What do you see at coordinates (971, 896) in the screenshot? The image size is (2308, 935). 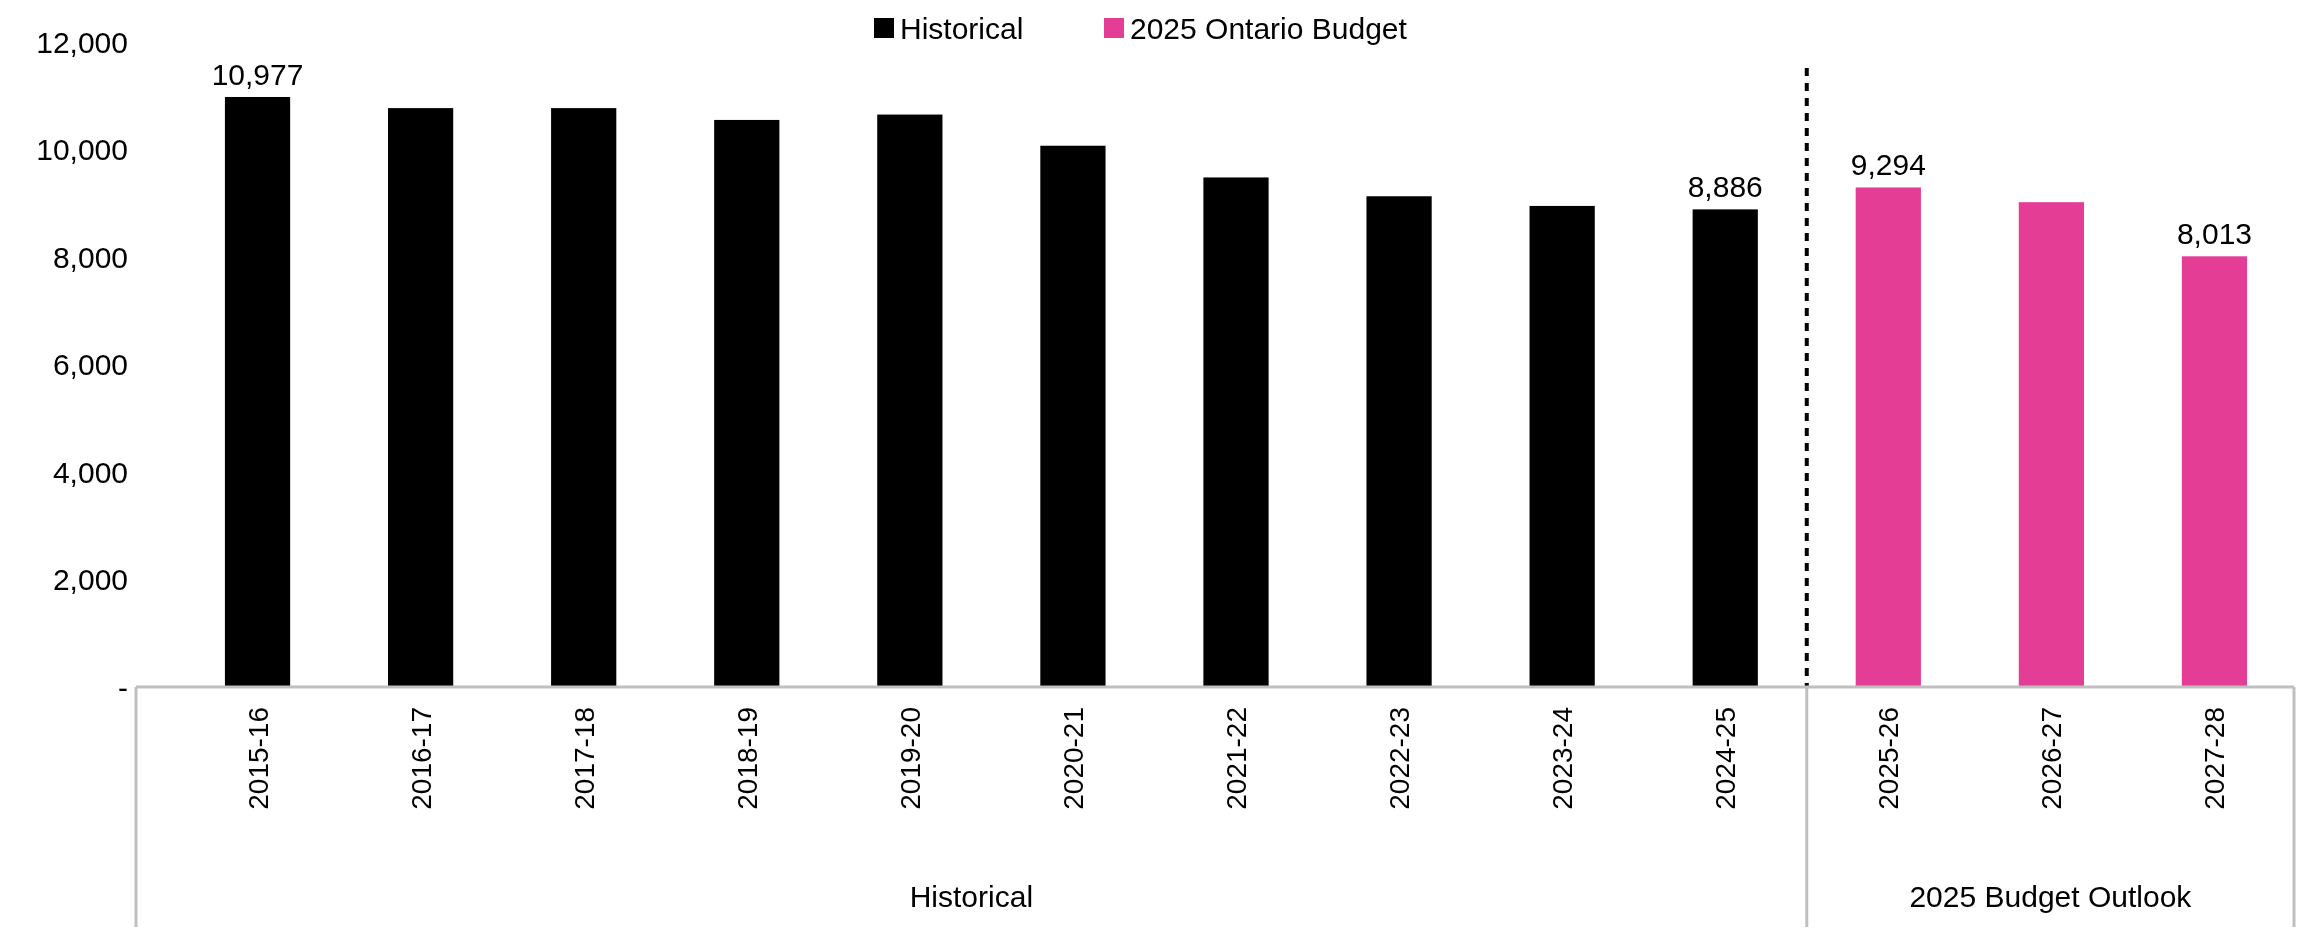 I see `text: Historical` at bounding box center [971, 896].